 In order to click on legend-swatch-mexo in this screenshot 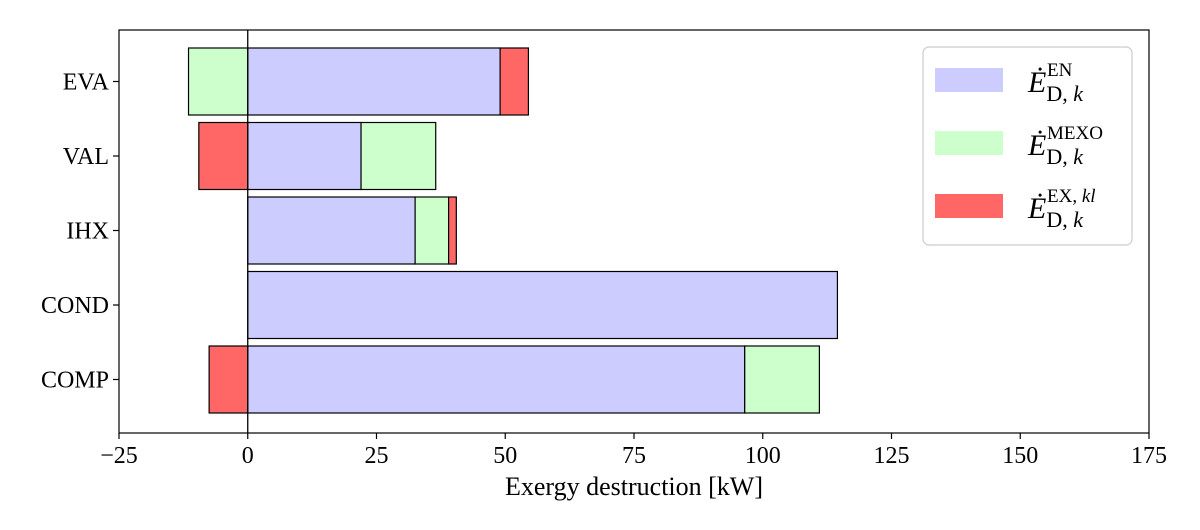, I will do `click(969, 143)`.